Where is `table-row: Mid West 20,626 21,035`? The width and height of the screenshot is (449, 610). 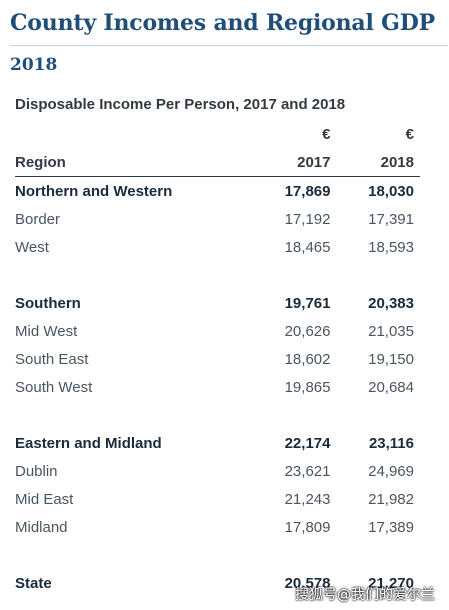
table-row: Mid West 20,626 21,035 is located at coordinates (217, 331).